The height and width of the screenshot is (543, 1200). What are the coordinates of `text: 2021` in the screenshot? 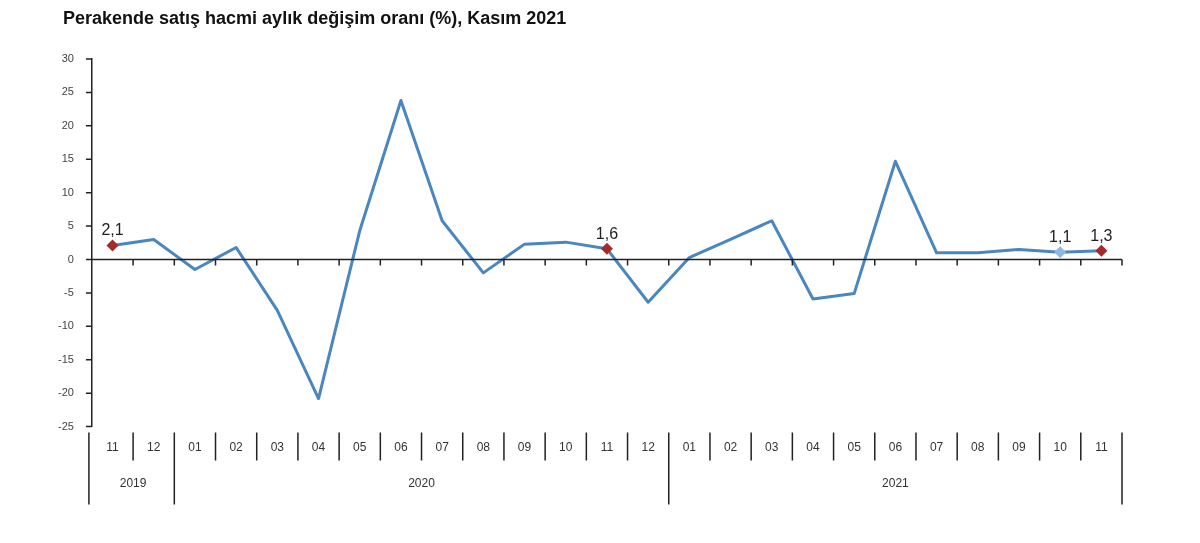 It's located at (896, 482).